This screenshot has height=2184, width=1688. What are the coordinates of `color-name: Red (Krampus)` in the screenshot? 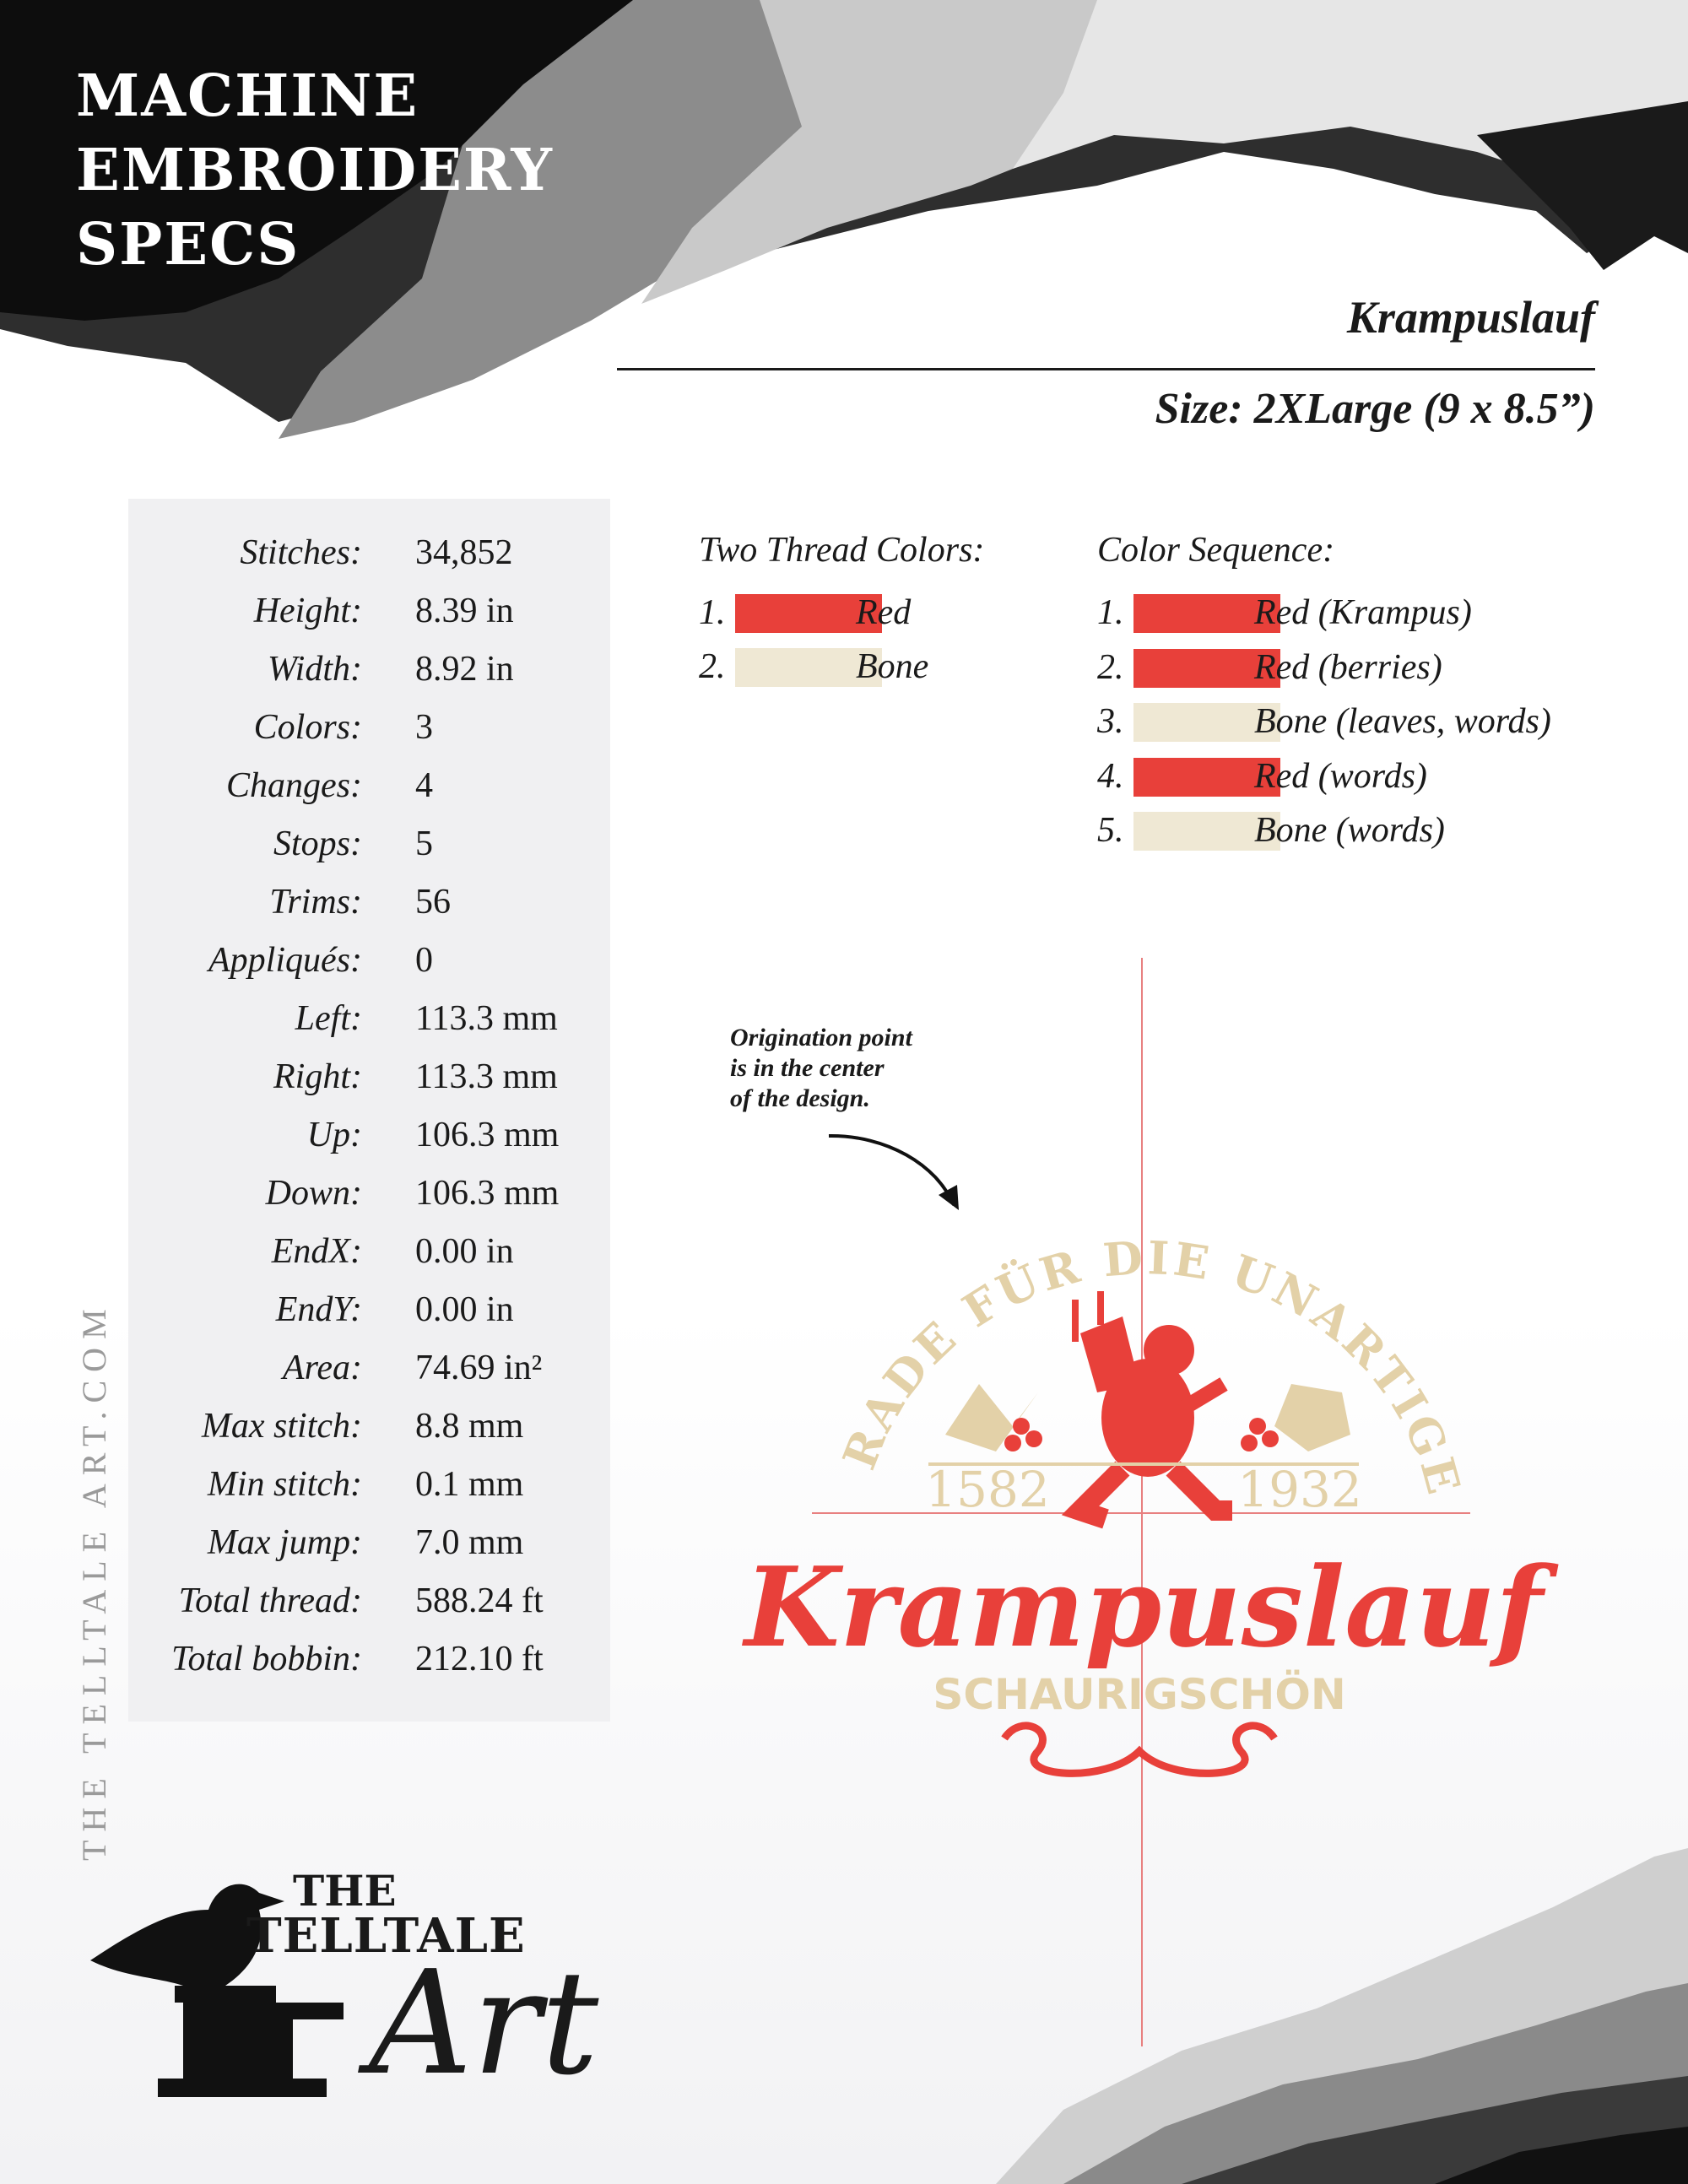 It's located at (1363, 612).